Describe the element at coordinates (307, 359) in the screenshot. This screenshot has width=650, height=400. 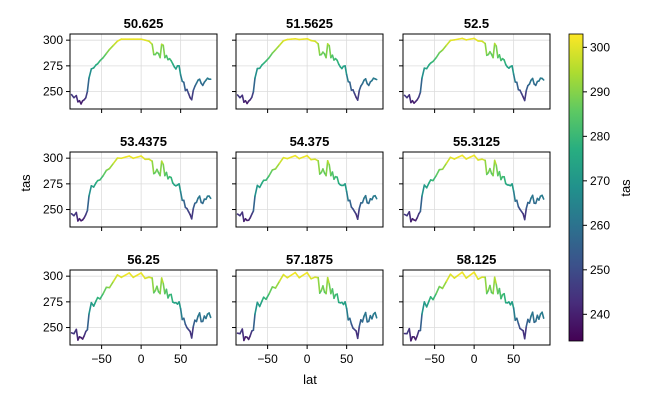
I see `x-tick-label: 0` at that location.